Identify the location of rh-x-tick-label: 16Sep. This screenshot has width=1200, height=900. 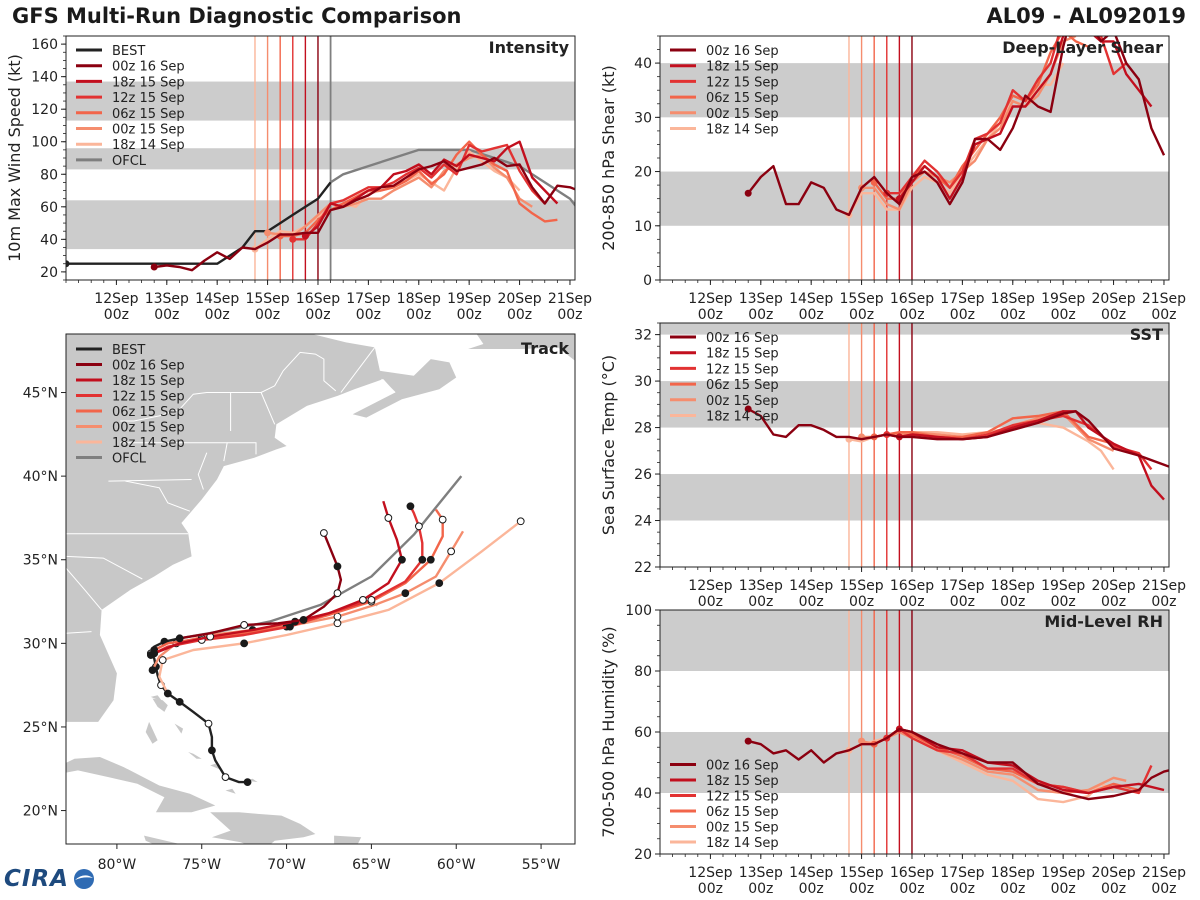
(912, 873).